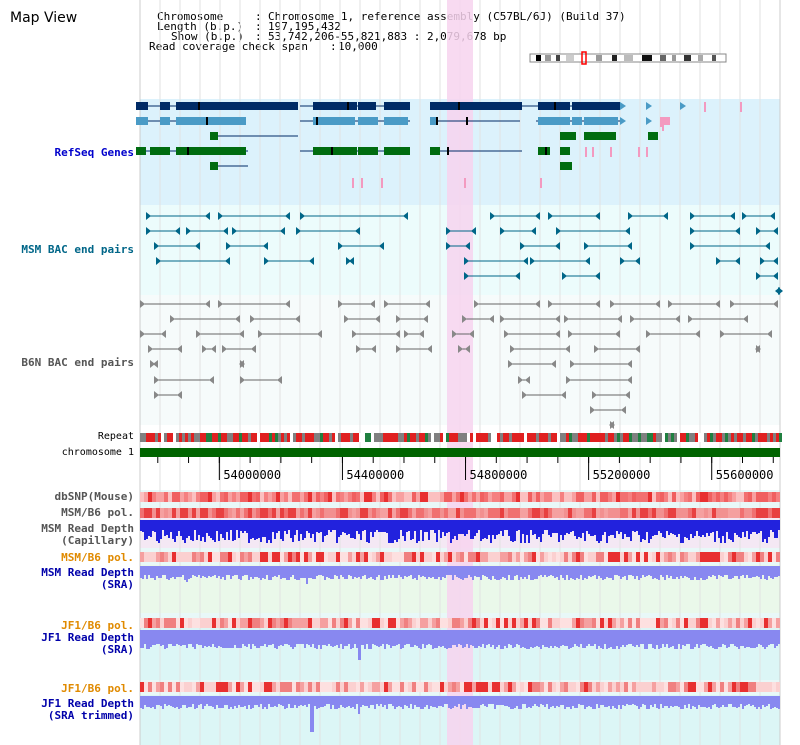  I want to click on refseq-pink-block, so click(665, 121).